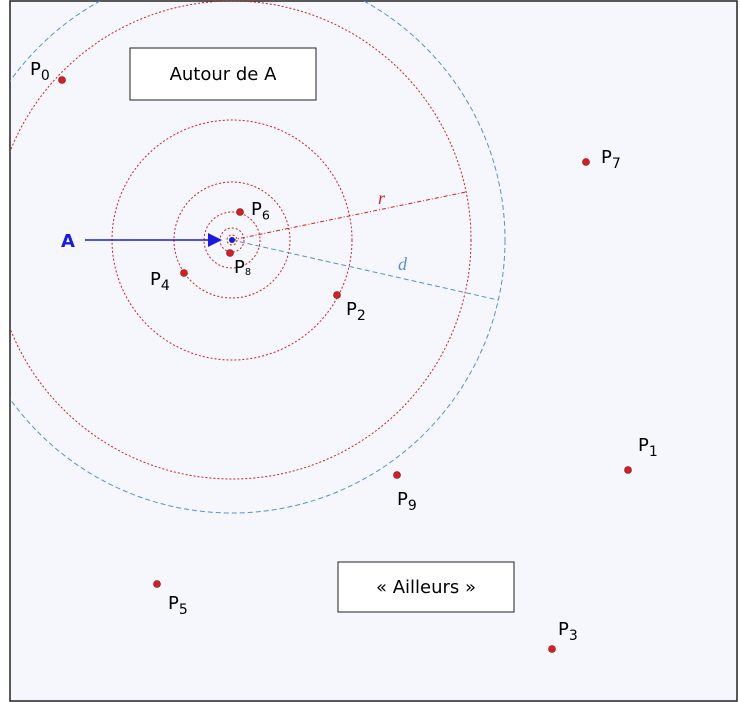 Image resolution: width=740 pixels, height=702 pixels. I want to click on point-label: P2, so click(356, 311).